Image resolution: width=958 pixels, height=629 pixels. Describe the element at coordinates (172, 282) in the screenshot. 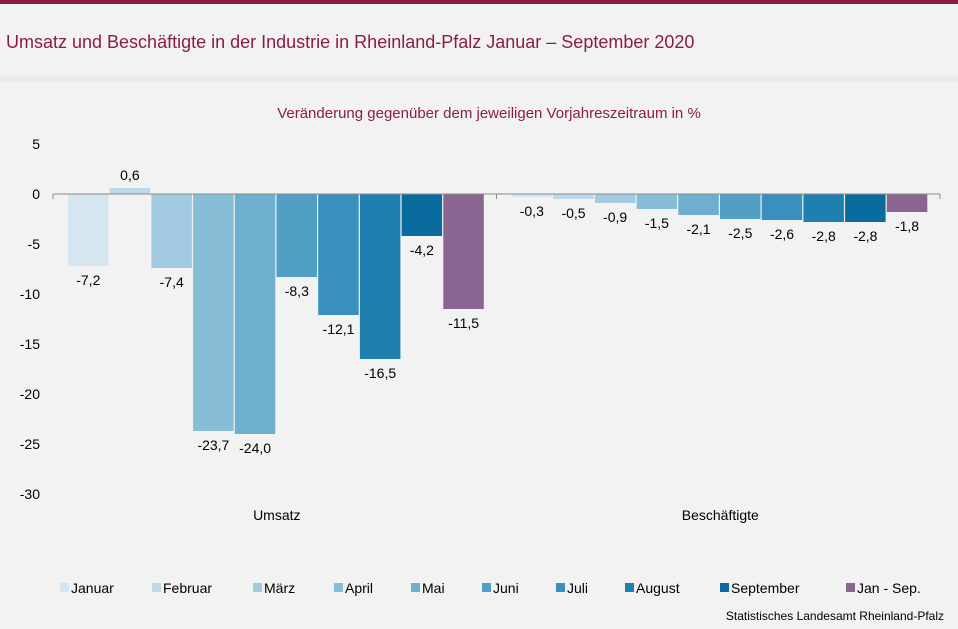

I see `data-label: -7,4` at that location.